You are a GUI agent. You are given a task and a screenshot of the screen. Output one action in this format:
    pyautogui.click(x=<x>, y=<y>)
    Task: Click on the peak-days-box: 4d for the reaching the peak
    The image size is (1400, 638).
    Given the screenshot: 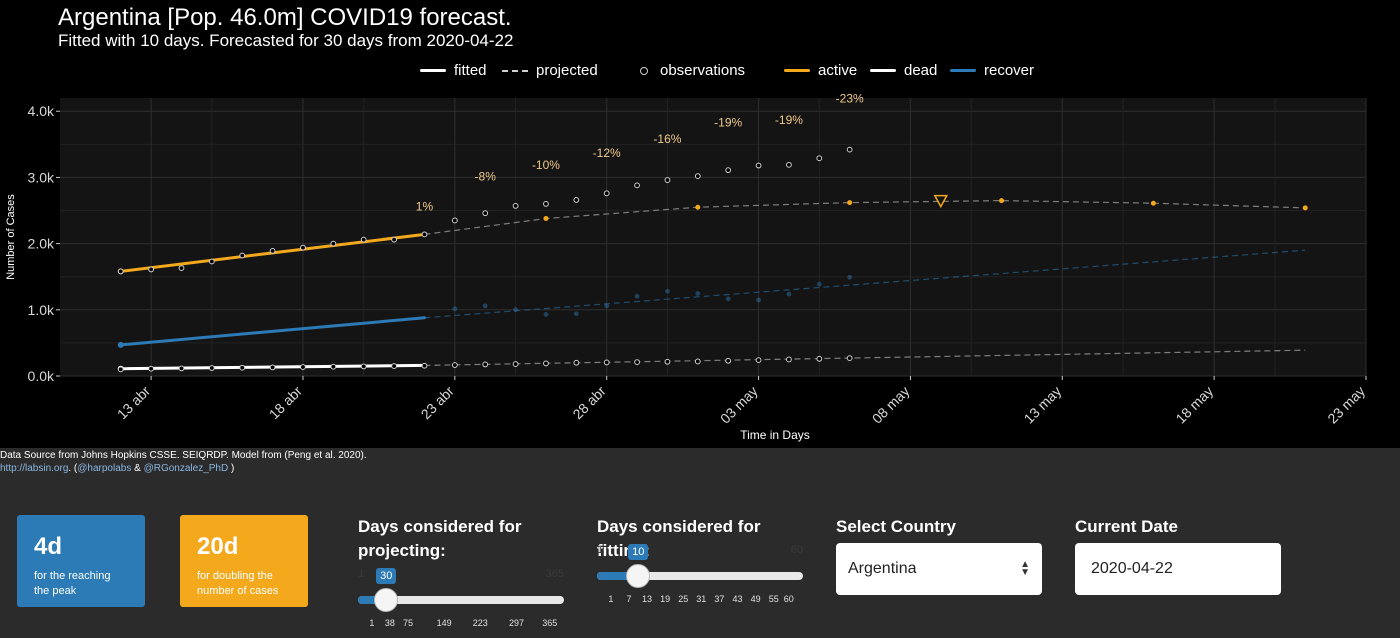 What is the action you would take?
    pyautogui.click(x=81, y=561)
    